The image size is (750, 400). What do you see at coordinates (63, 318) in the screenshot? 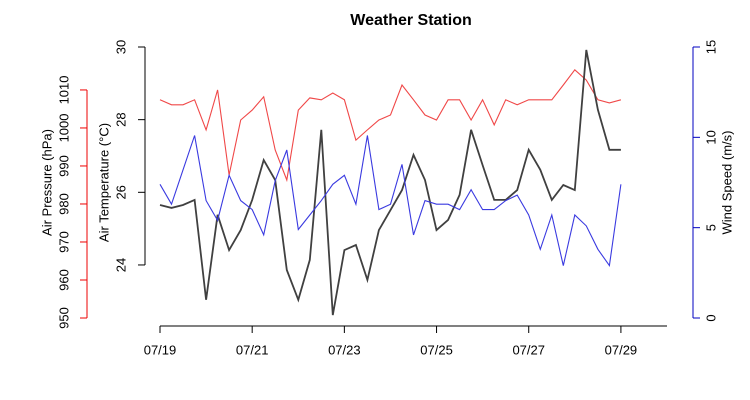
I see `y3-tick-label: 950` at bounding box center [63, 318].